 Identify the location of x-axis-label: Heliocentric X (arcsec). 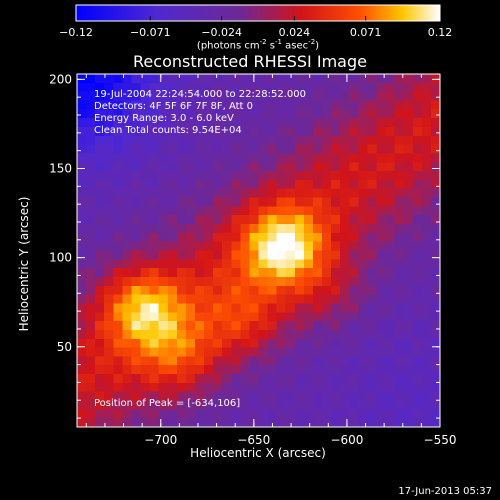
(258, 453).